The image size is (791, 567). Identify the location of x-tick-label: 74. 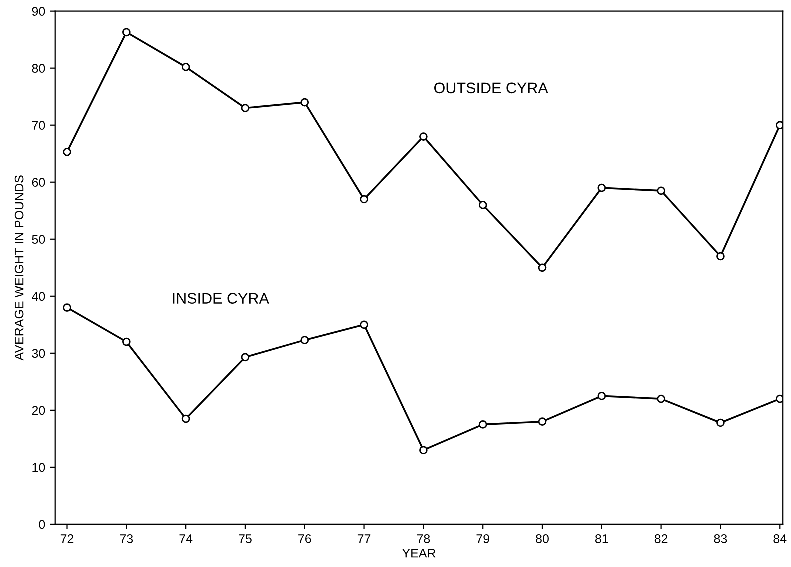
(186, 539).